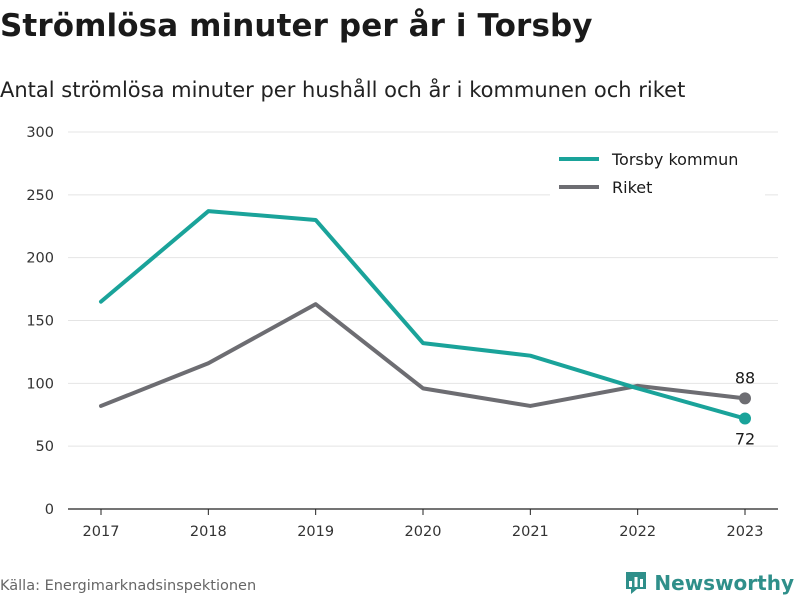 This screenshot has width=800, height=600. What do you see at coordinates (40, 259) in the screenshot?
I see `y-tick-label: 200` at bounding box center [40, 259].